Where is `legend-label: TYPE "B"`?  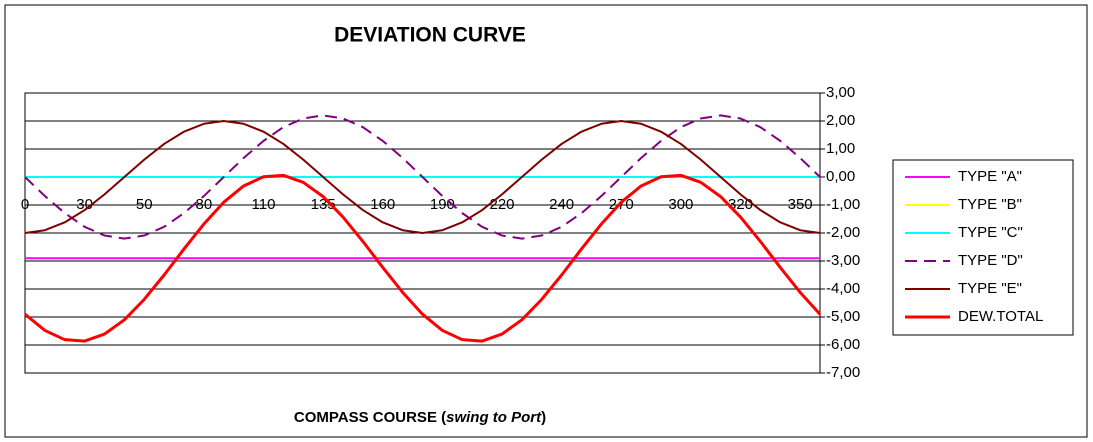 legend-label: TYPE "B" is located at coordinates (990, 204).